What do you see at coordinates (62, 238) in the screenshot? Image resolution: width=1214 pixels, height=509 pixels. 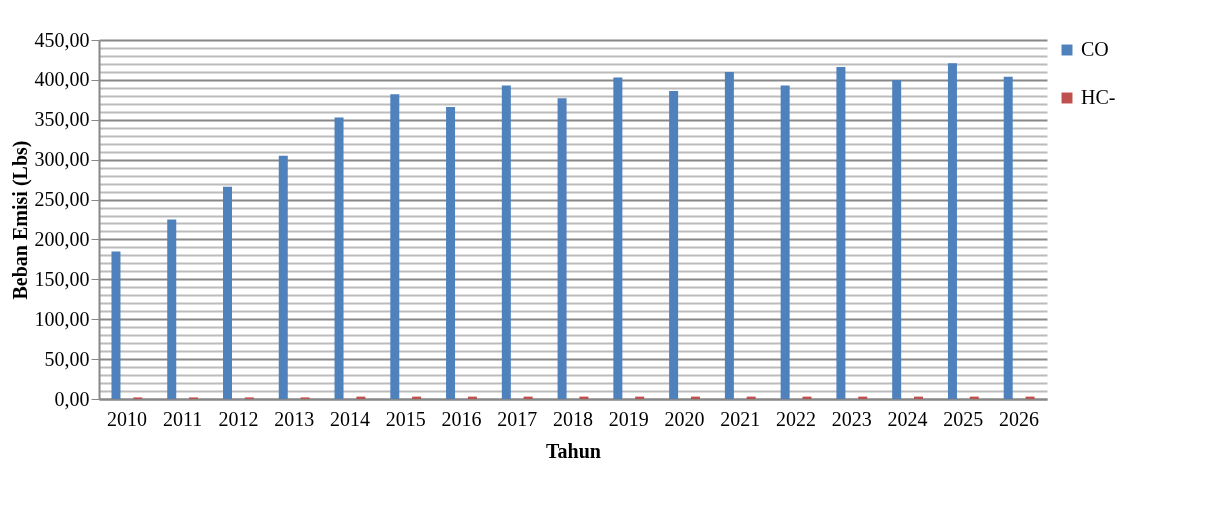 I see `y-tick-label: 200,00` at bounding box center [62, 238].